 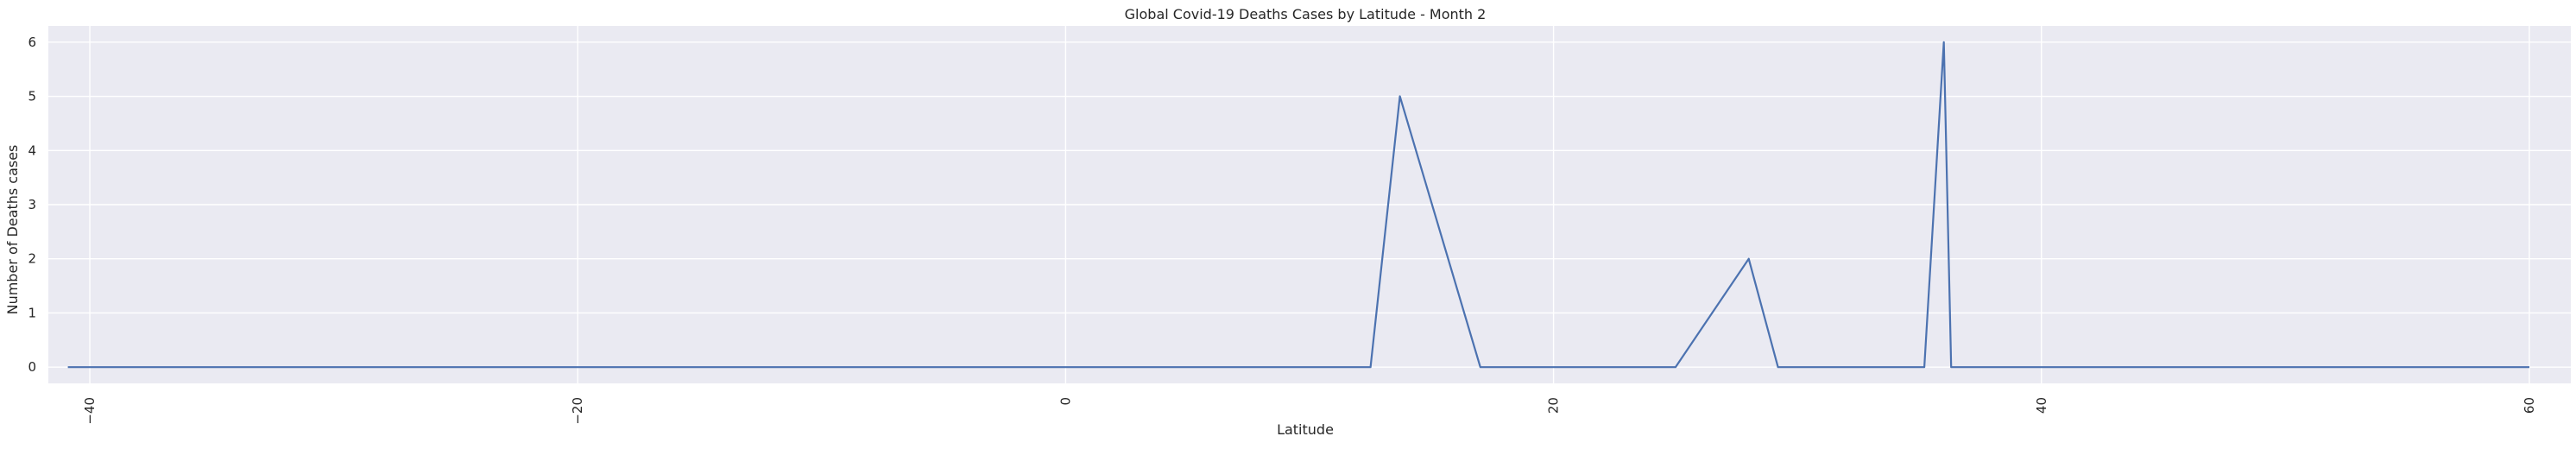 I want to click on y-tick-label: 5, so click(x=32, y=97).